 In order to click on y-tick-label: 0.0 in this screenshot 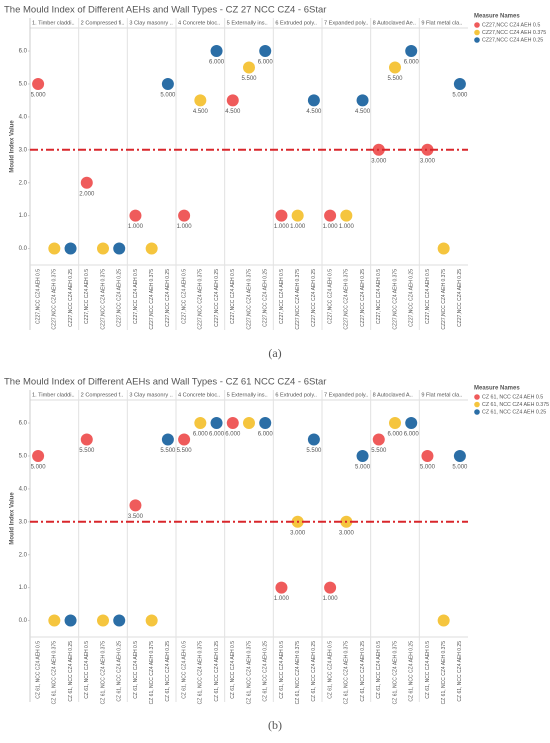, I will do `click(23, 621)`.